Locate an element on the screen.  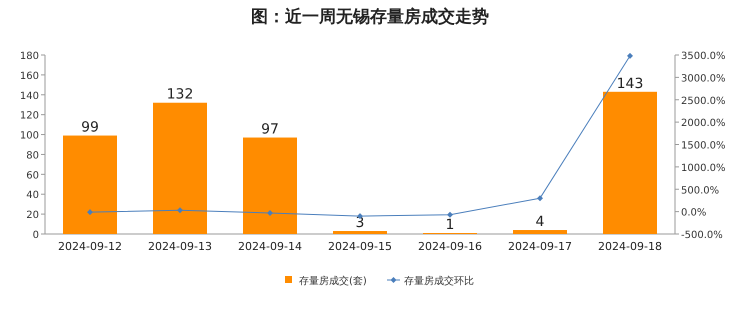
y-tick-label: 100 is located at coordinates (29, 136).